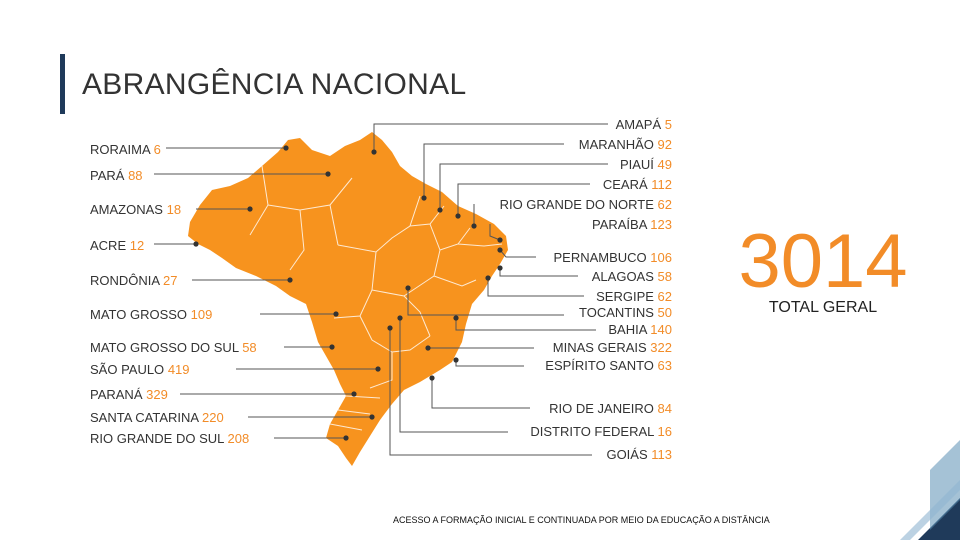  Describe the element at coordinates (332, 347) in the screenshot. I see `marker-mato-grosso-do-sul` at that location.